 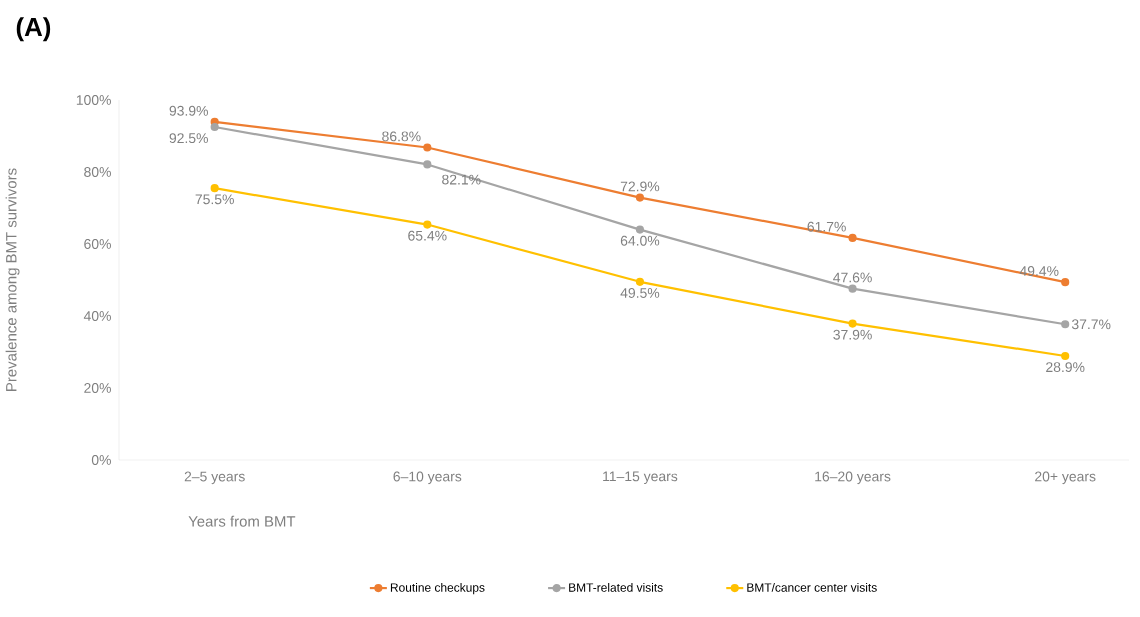 I want to click on data-label: 47.6%, so click(x=852, y=277).